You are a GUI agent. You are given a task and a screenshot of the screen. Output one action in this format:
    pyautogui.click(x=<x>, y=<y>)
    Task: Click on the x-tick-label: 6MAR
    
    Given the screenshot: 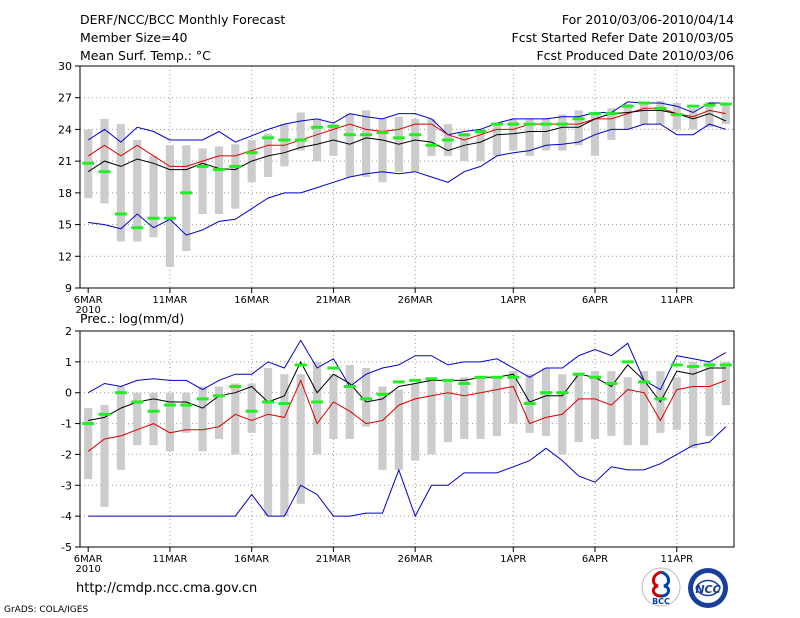 What is the action you would take?
    pyautogui.click(x=88, y=300)
    